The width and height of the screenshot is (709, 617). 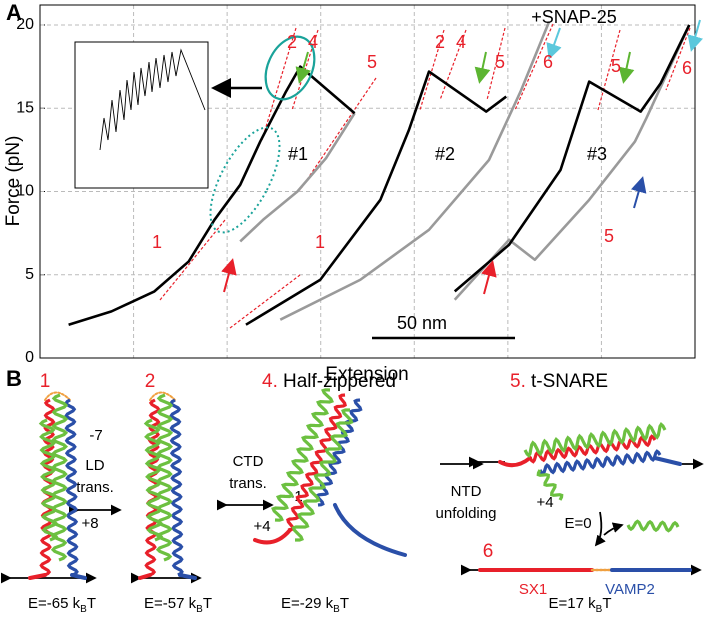 I want to click on state-number: 5., so click(x=518, y=381).